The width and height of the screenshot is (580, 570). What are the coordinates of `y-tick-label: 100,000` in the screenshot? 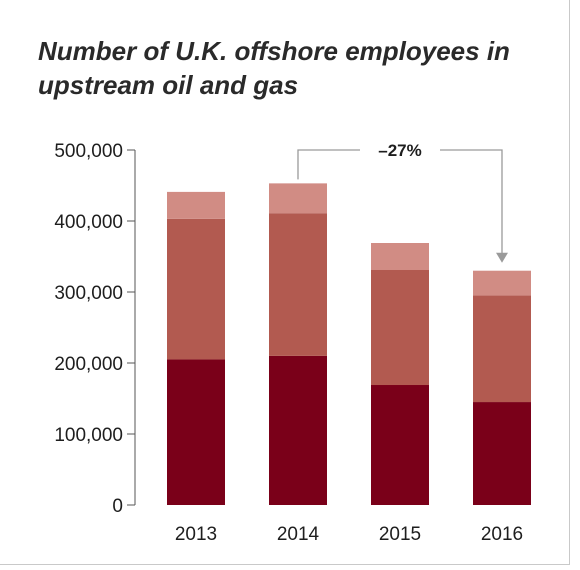 It's located at (88, 435).